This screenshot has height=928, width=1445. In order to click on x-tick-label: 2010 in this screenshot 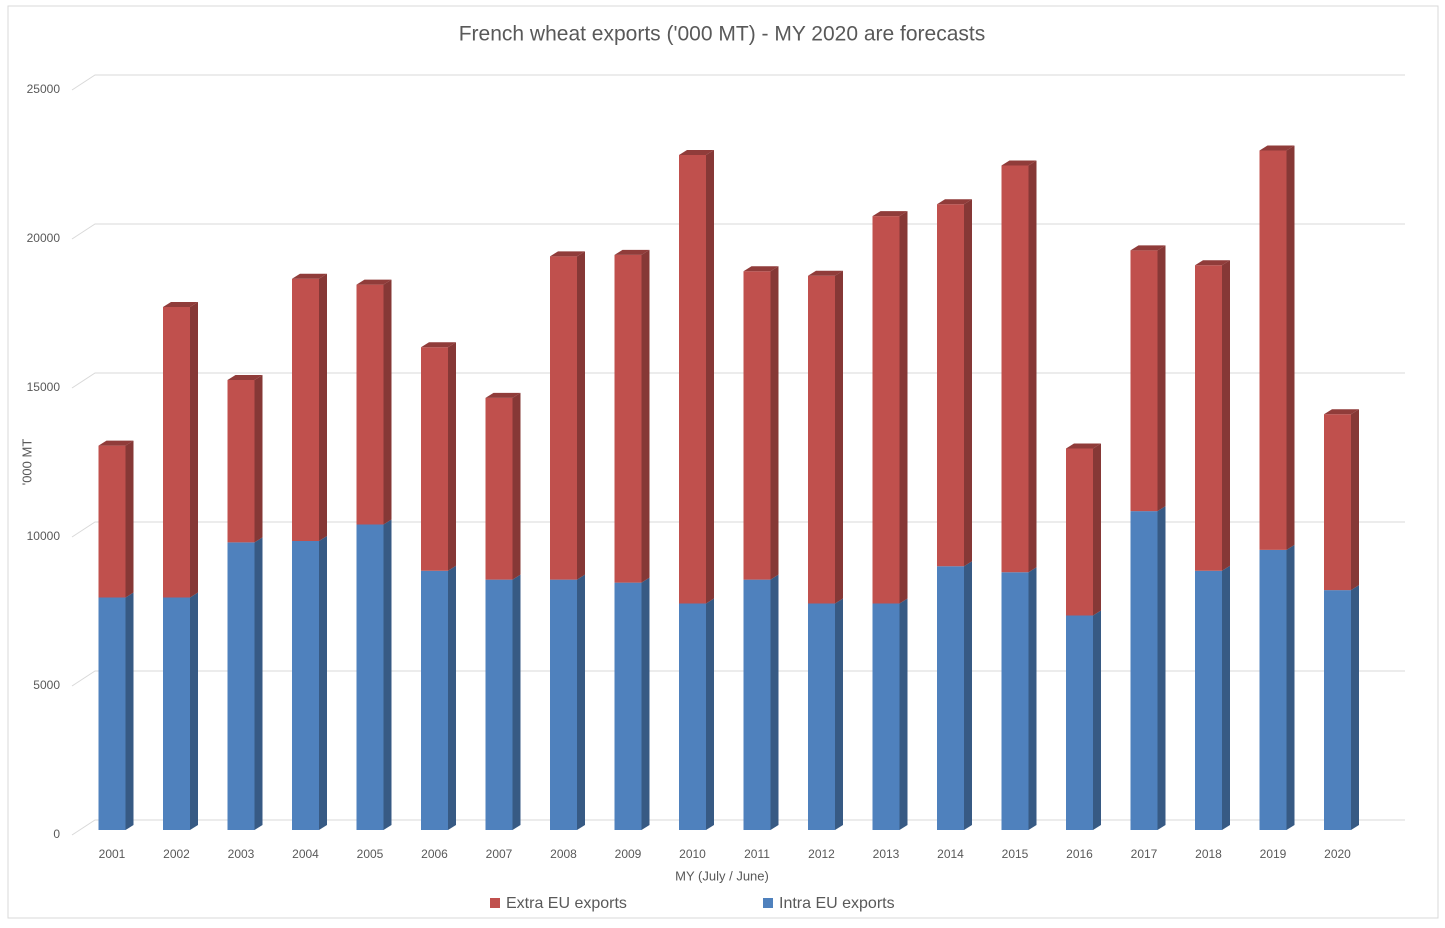, I will do `click(692, 854)`.